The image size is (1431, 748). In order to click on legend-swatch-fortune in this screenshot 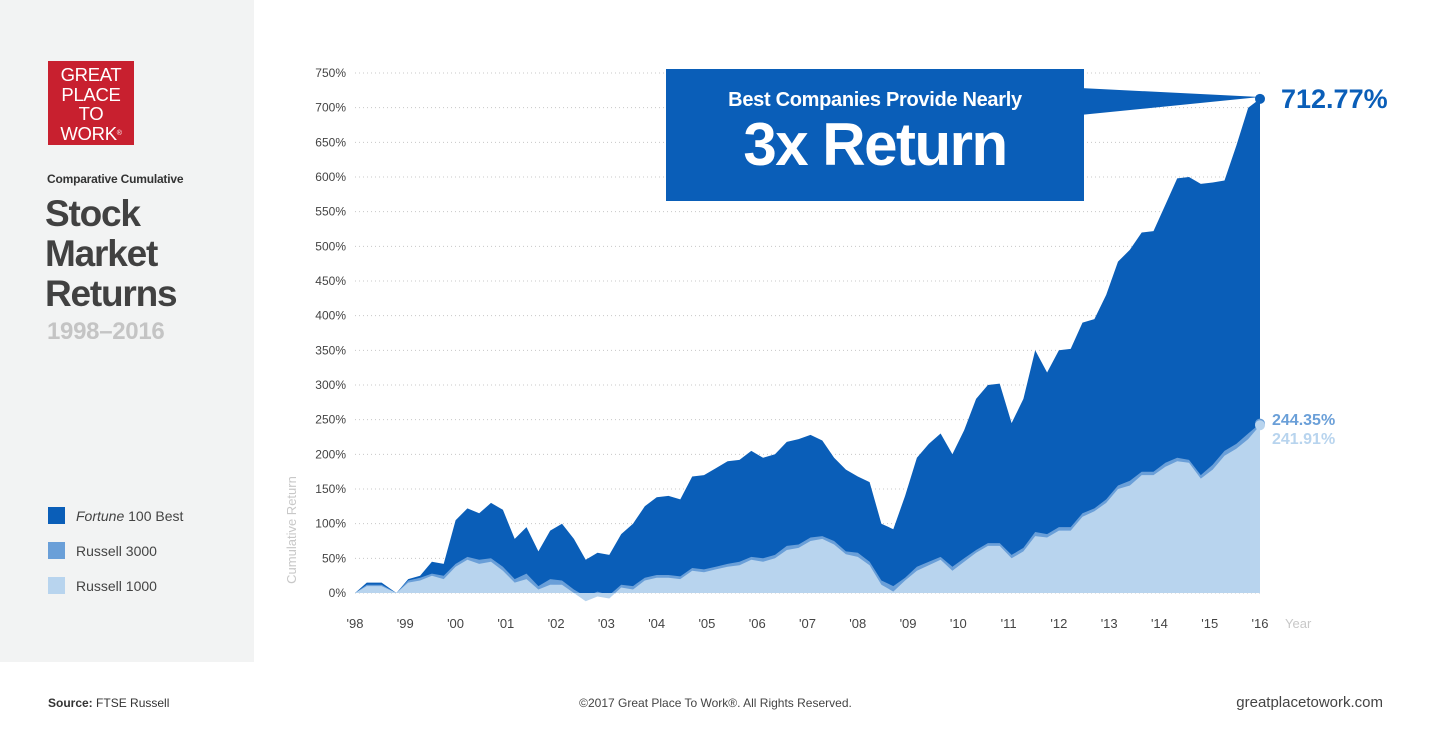, I will do `click(56, 515)`.